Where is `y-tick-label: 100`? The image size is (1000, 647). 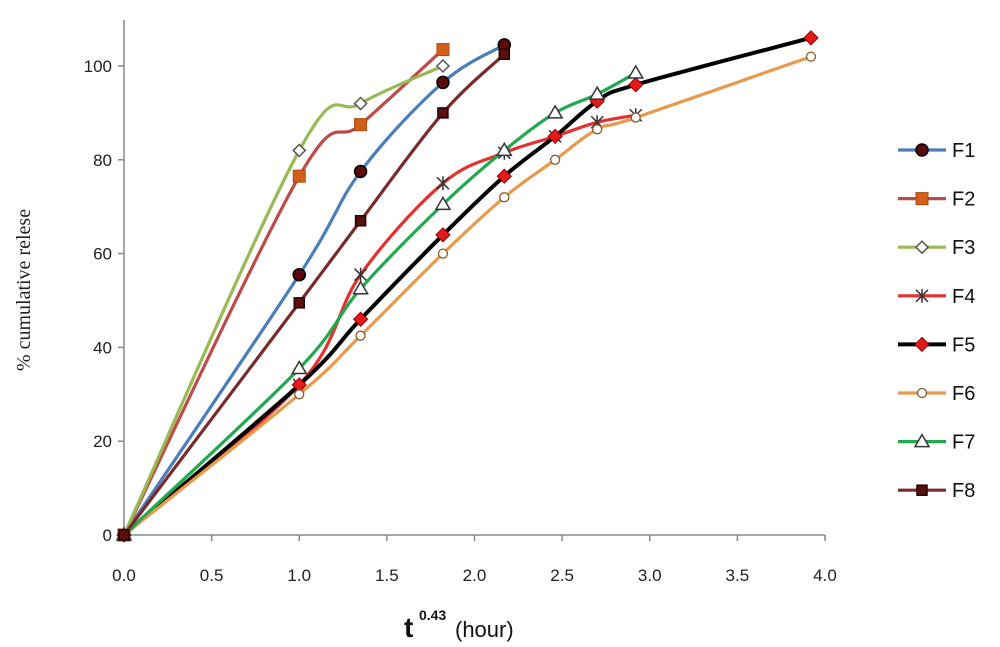
y-tick-label: 100 is located at coordinates (98, 66).